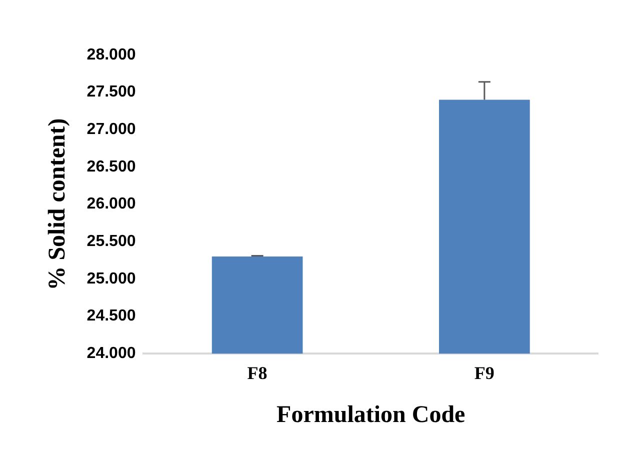 The height and width of the screenshot is (454, 628). Describe the element at coordinates (111, 241) in the screenshot. I see `y-tick-label: 25.500` at that location.